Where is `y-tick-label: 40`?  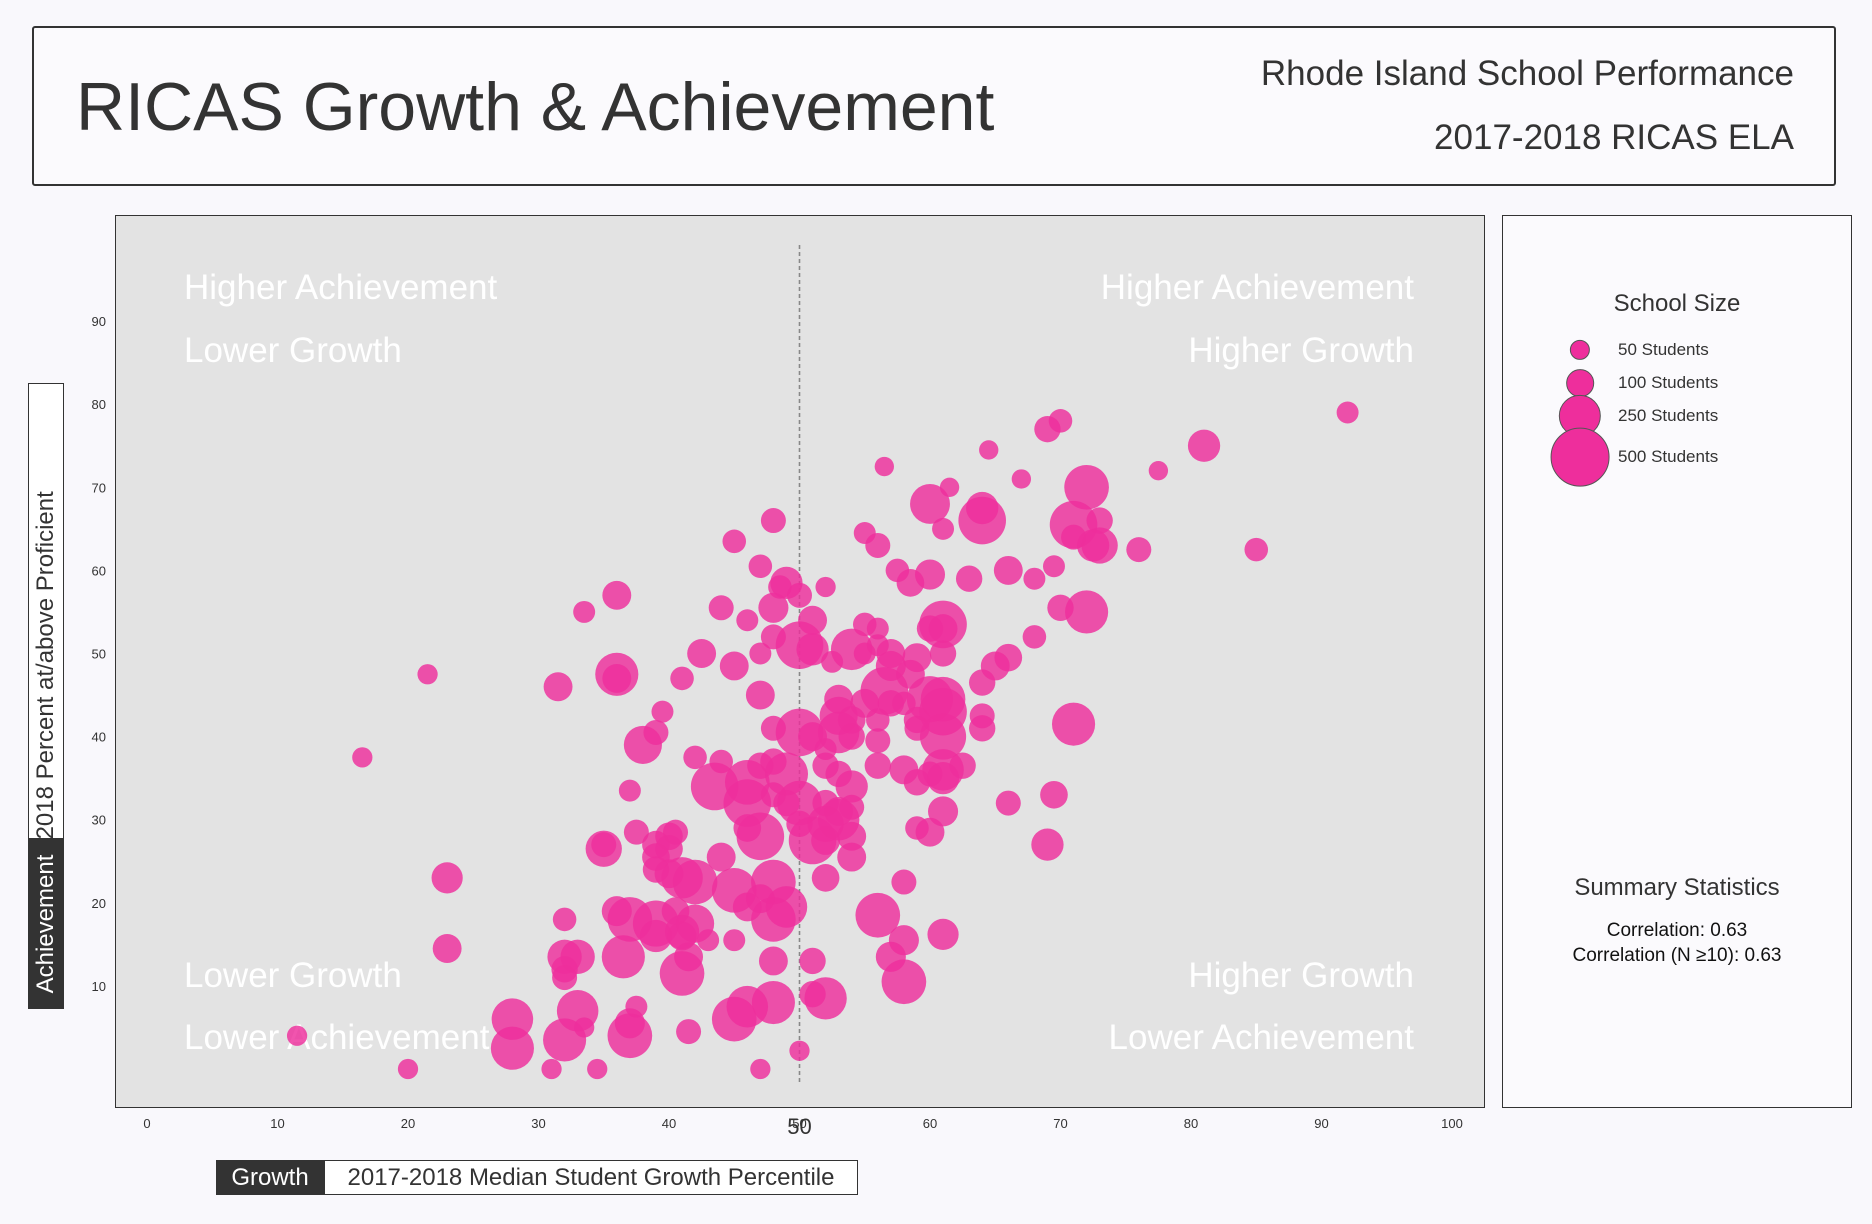
y-tick-label: 40 is located at coordinates (99, 737).